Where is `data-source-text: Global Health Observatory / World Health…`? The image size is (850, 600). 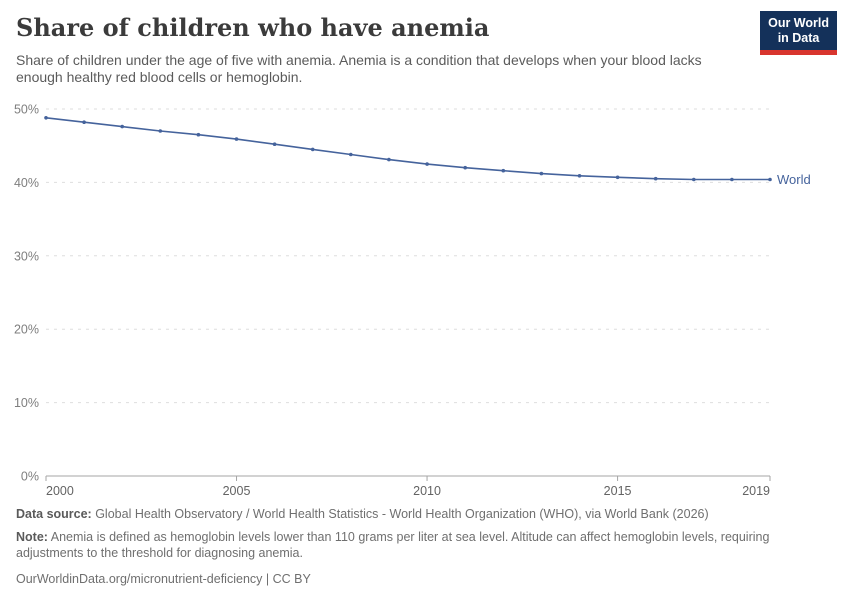 data-source-text: Global Health Observatory / World Health… is located at coordinates (400, 514).